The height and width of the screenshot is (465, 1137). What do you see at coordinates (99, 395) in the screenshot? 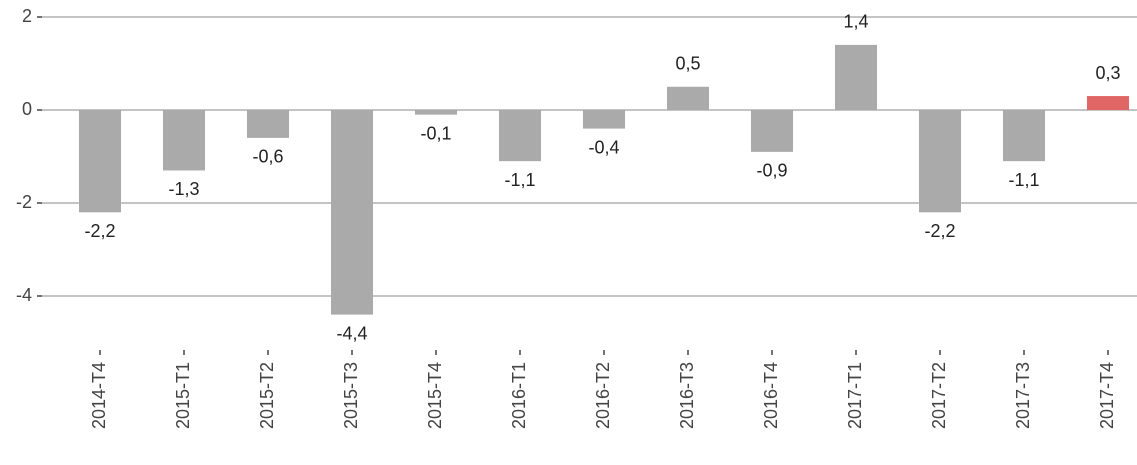
I see `x-tick-label: 2014-T4` at bounding box center [99, 395].